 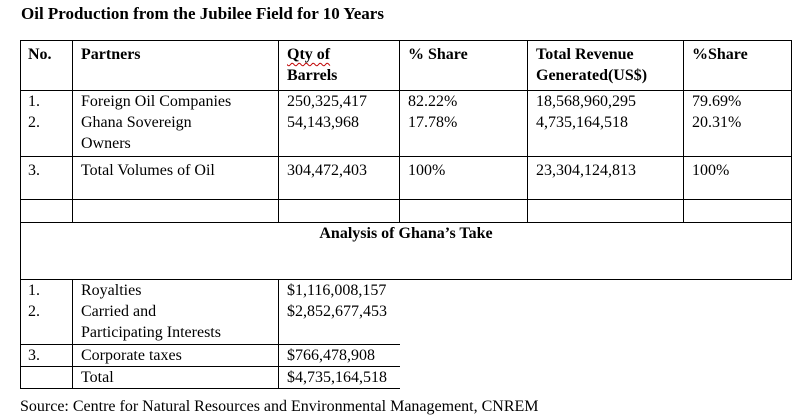 I want to click on analysis-no: 2., so click(x=46, y=322).